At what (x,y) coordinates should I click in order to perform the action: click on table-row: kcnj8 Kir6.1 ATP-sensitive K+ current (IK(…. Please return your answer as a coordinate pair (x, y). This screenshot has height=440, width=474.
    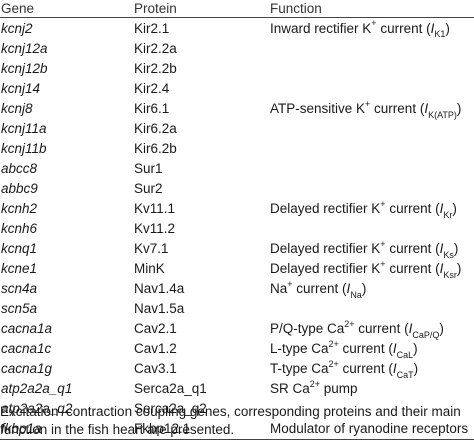
    Looking at the image, I should click on (237, 109).